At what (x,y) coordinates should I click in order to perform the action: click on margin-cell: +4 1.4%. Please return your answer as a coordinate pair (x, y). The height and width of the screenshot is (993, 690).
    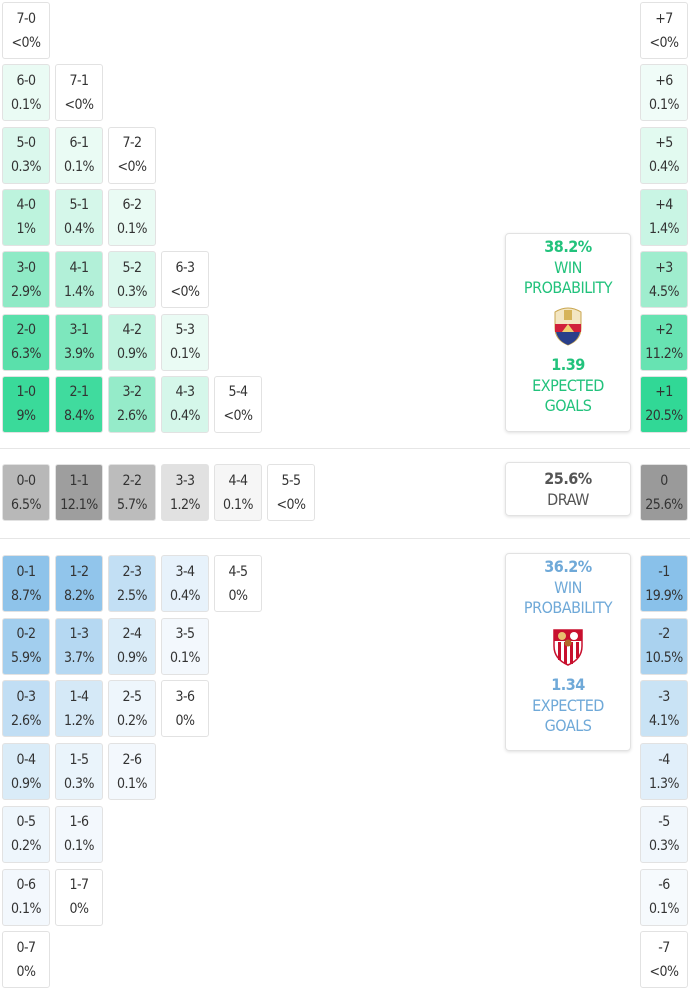
    Looking at the image, I should click on (664, 217).